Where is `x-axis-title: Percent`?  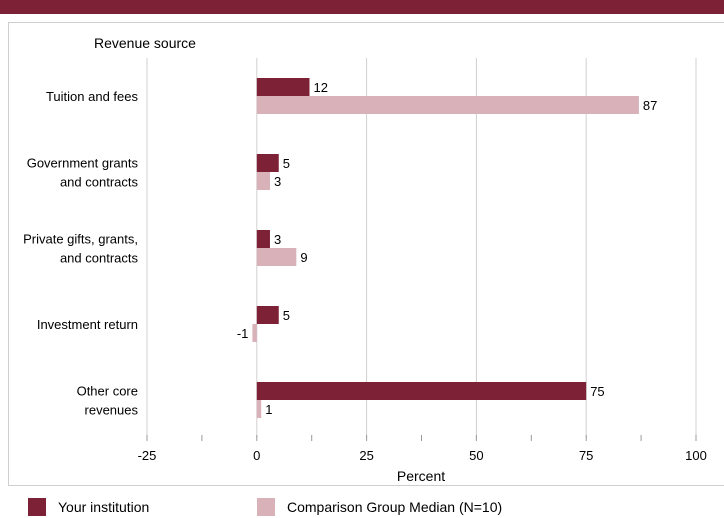 x-axis-title: Percent is located at coordinates (421, 476).